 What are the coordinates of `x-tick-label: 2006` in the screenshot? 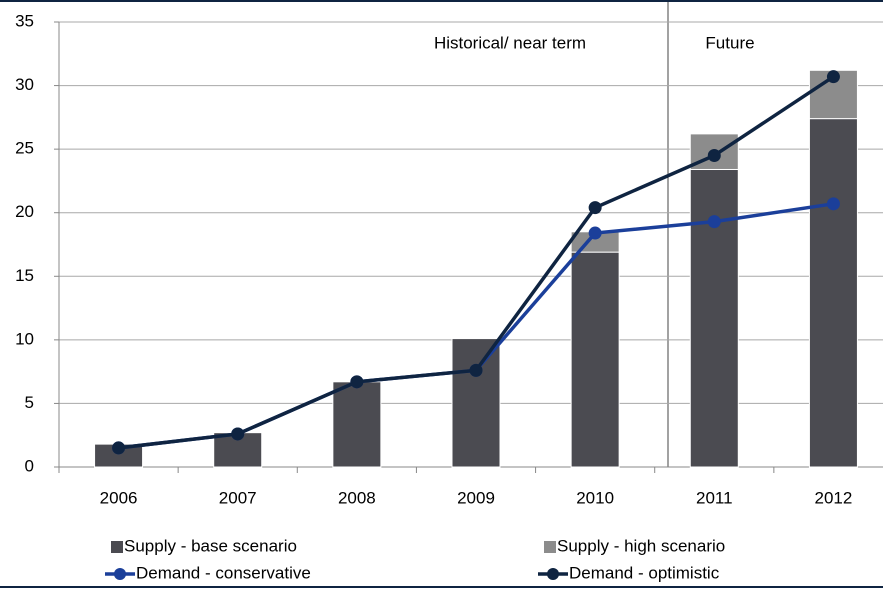 It's located at (119, 497).